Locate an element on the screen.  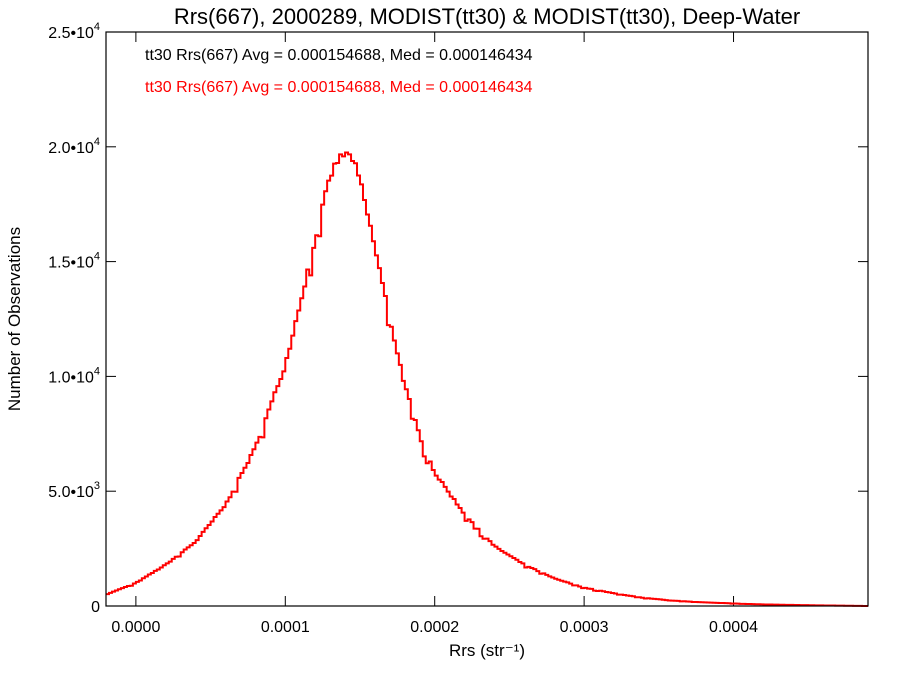
y-tick-mantissa: 1.5•10 is located at coordinates (71, 263).